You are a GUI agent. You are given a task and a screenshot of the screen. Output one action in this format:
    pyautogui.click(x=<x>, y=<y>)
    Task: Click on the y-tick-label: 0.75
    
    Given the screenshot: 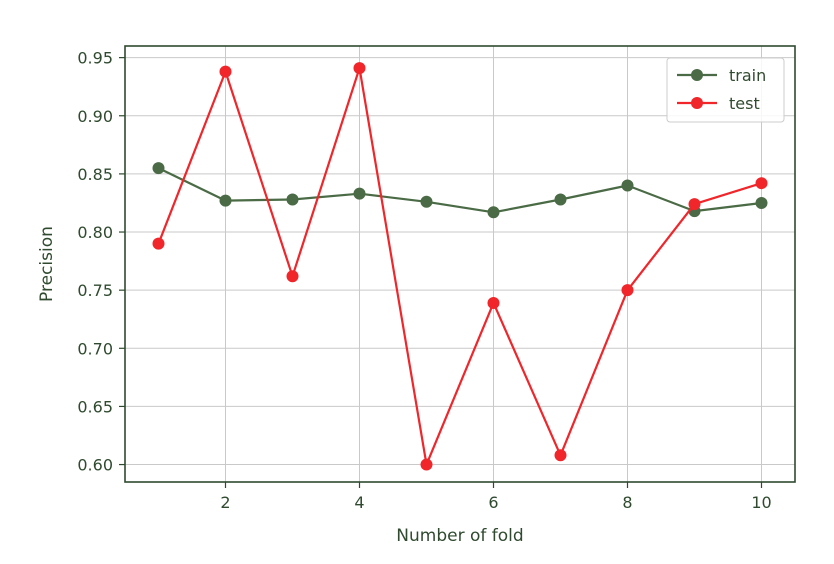 What is the action you would take?
    pyautogui.click(x=95, y=290)
    